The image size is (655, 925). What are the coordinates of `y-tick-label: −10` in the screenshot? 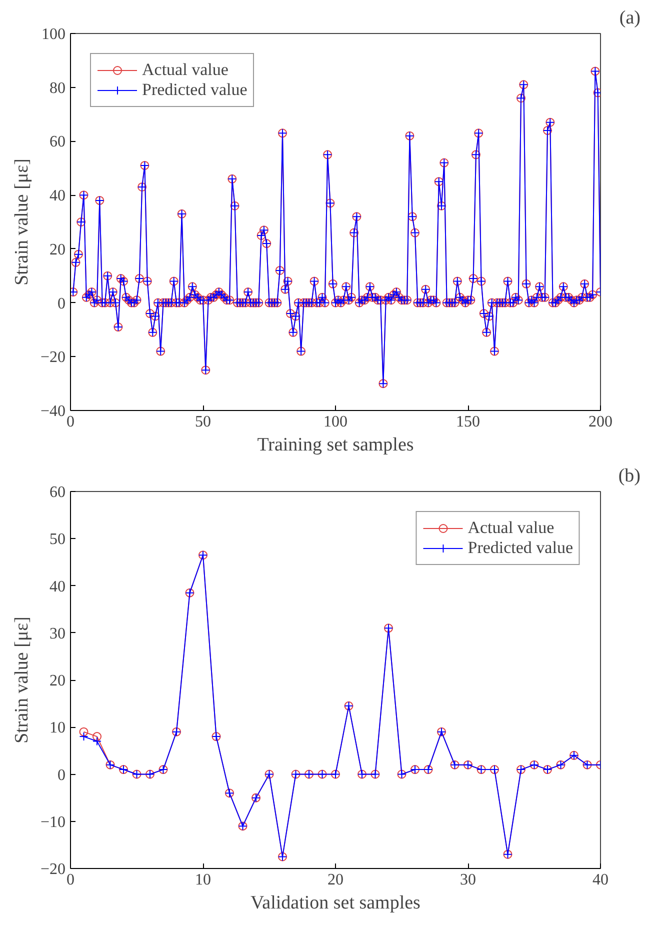 It's located at (53, 822).